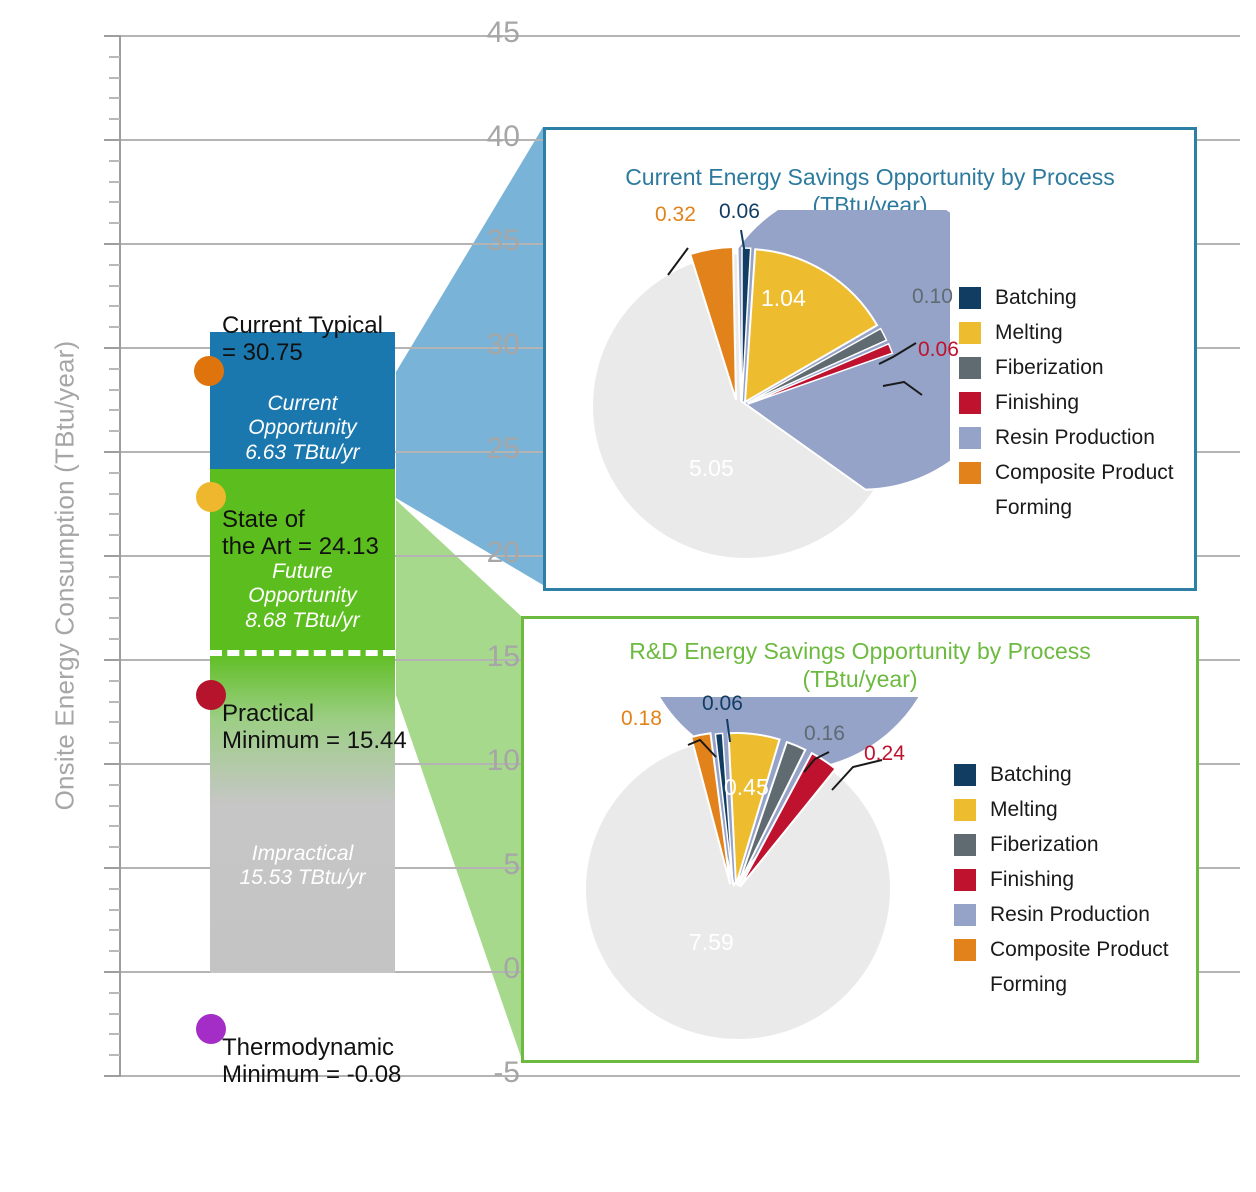  Describe the element at coordinates (811, 326) in the screenshot. I see `pie-slice-melting` at that location.